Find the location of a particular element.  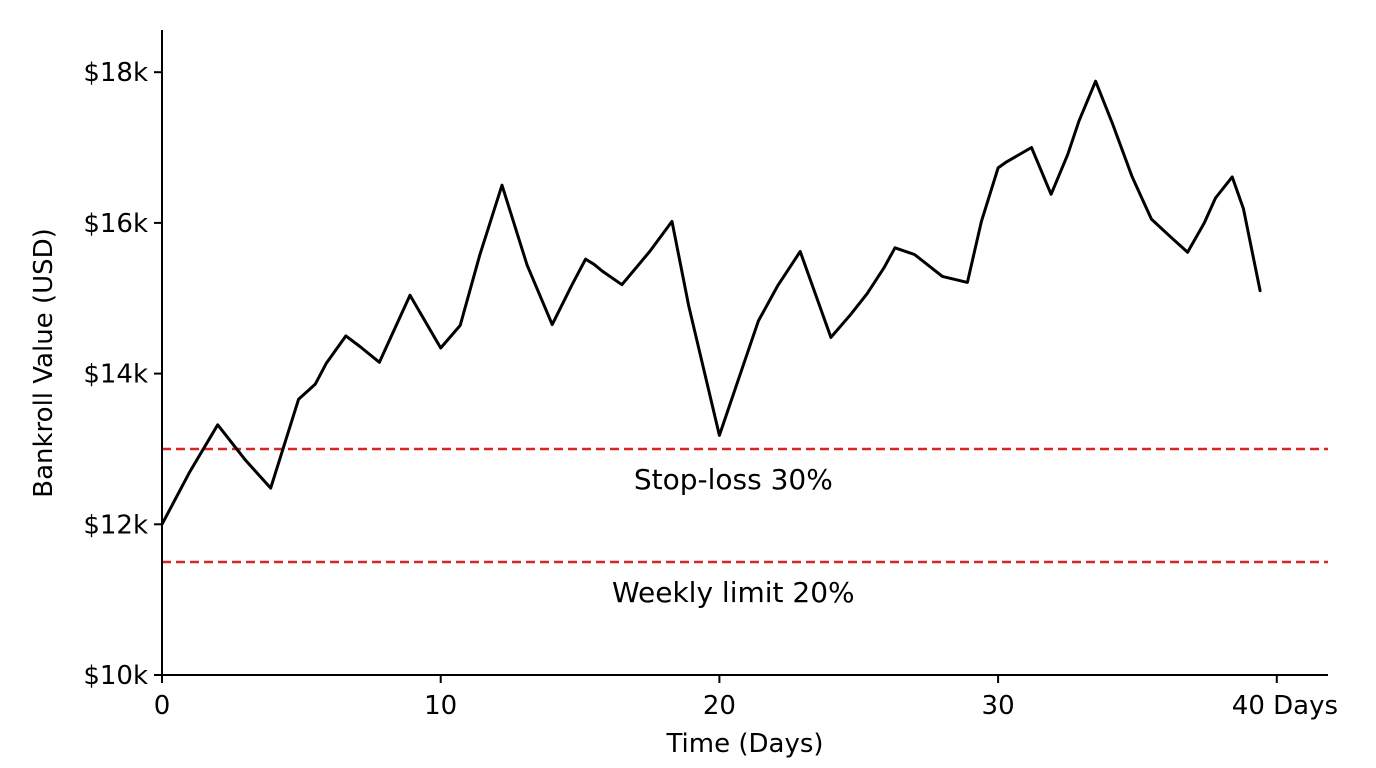

y-ticks: $10k $12k $14k $16k $18k is located at coordinates (122, 374).